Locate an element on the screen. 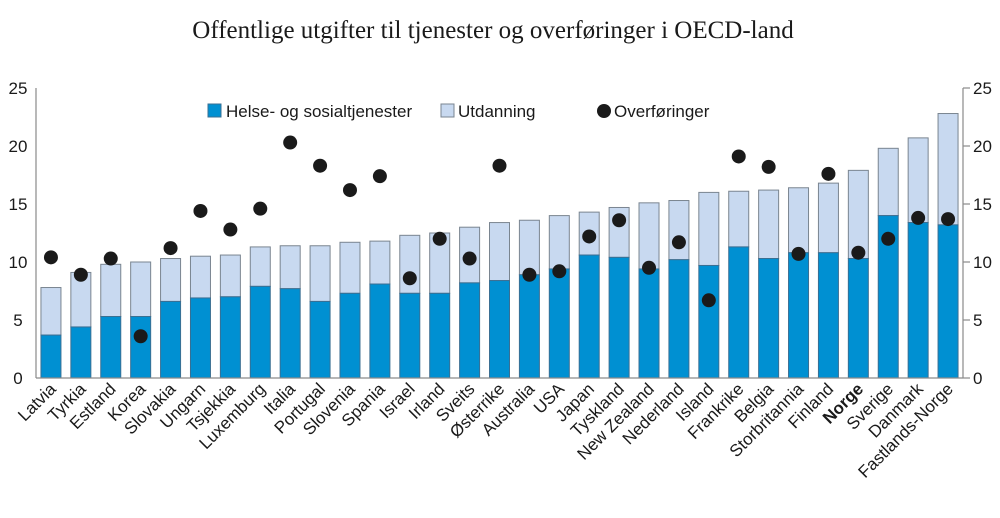  legend-swatch-helse is located at coordinates (214, 110).